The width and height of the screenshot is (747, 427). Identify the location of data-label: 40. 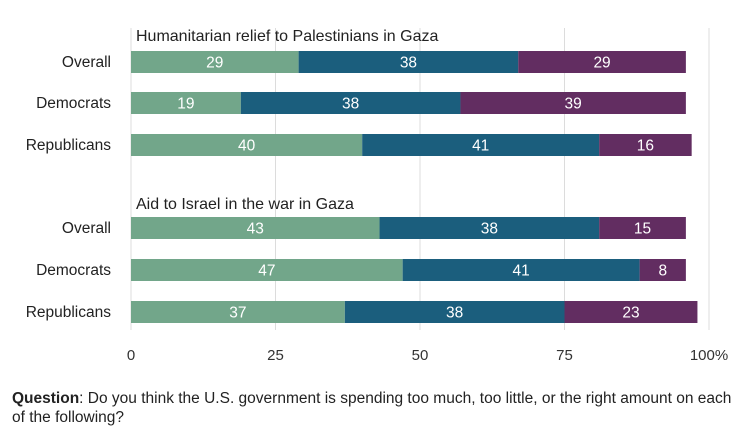
(247, 146).